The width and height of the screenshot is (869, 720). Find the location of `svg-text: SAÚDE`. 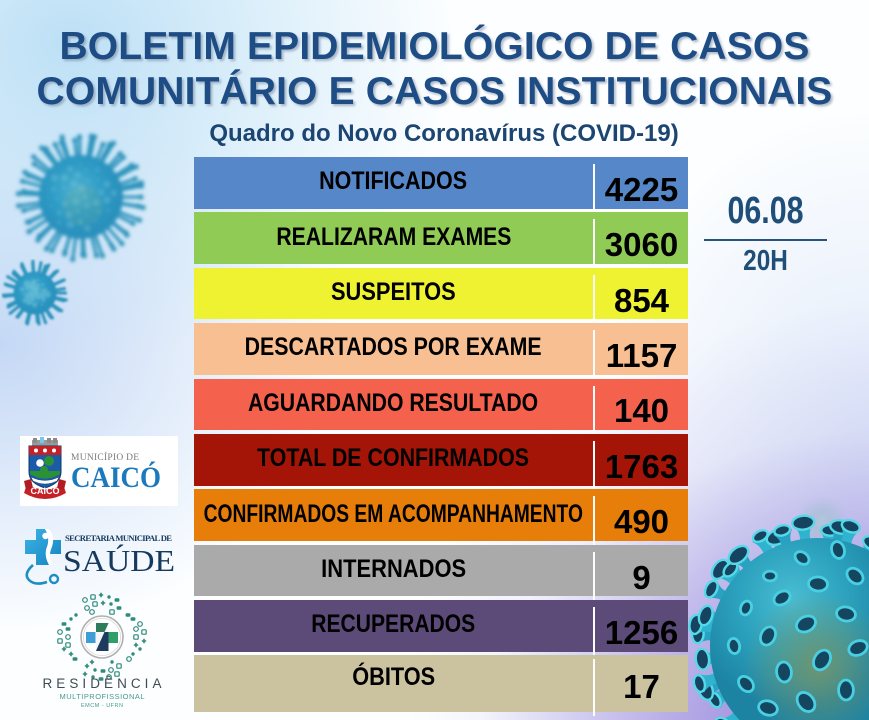

svg-text: SAÚDE is located at coordinates (119, 560).